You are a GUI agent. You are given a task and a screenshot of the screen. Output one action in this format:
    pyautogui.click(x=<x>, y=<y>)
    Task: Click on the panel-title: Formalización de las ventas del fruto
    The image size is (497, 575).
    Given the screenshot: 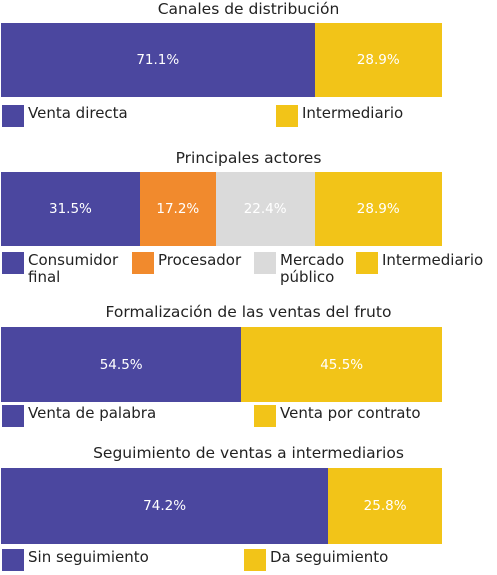 What is the action you would take?
    pyautogui.click(x=248, y=312)
    